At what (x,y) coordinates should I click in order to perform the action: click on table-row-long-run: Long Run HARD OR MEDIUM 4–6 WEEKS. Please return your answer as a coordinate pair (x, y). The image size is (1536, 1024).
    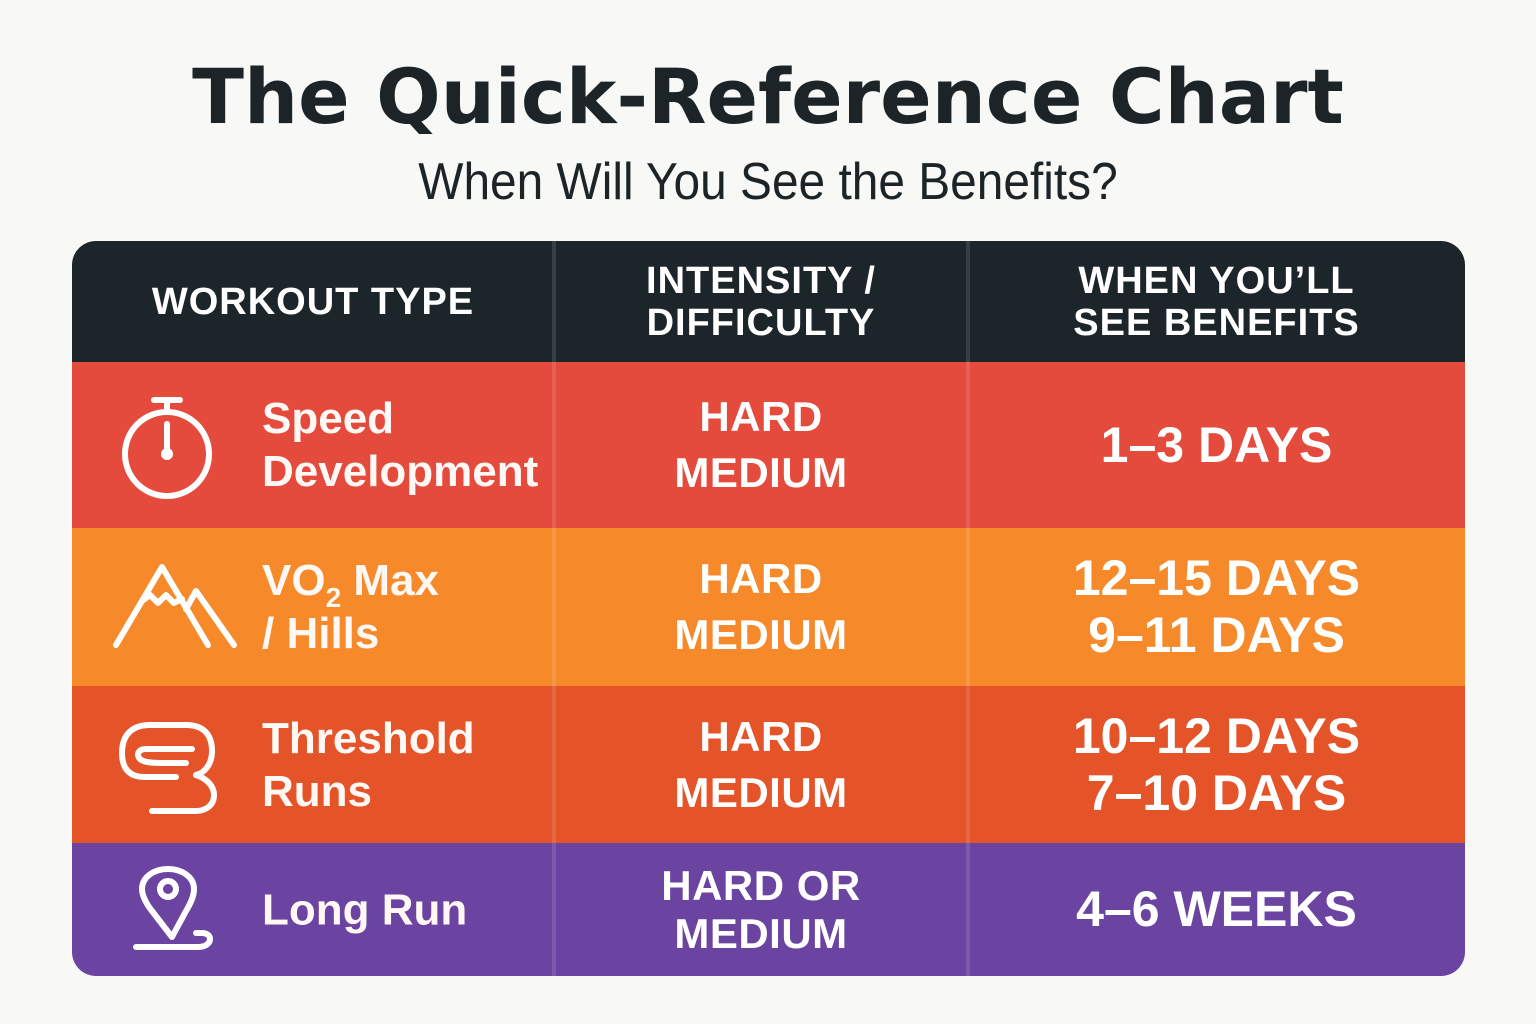
    Looking at the image, I should click on (768, 909).